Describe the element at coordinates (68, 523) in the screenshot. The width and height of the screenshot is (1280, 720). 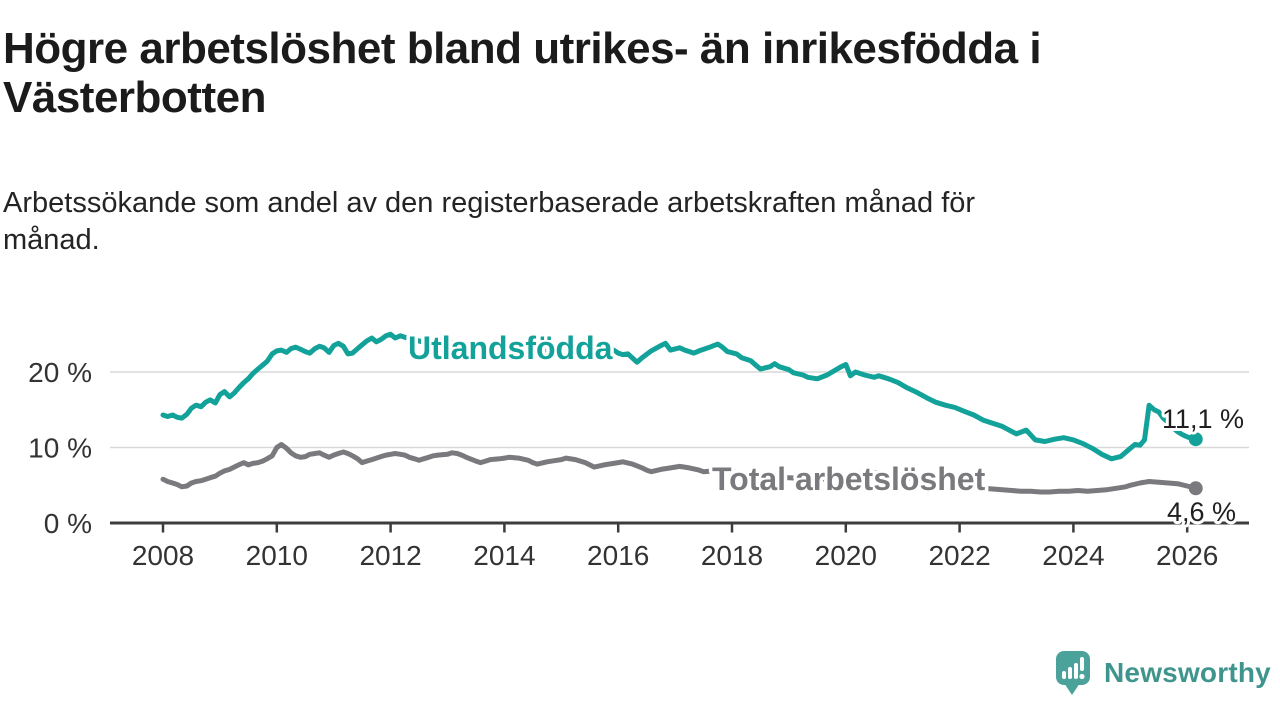
I see `y-tick-label: 0 %` at that location.